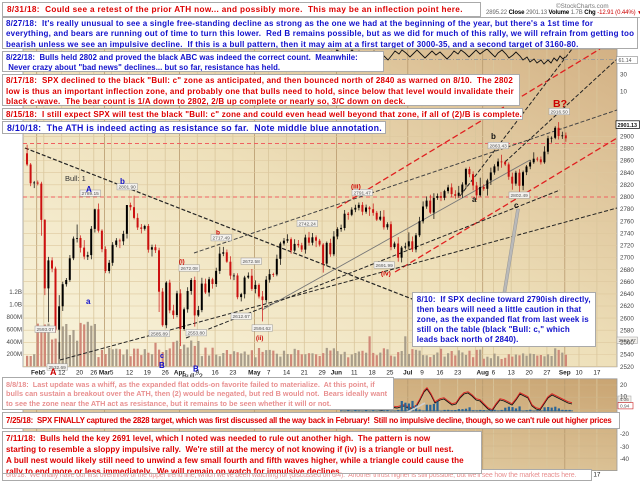 This screenshot has height=481, width=640. Describe the element at coordinates (192, 376) in the screenshot. I see `svg-text: Bull: 2` at that location.